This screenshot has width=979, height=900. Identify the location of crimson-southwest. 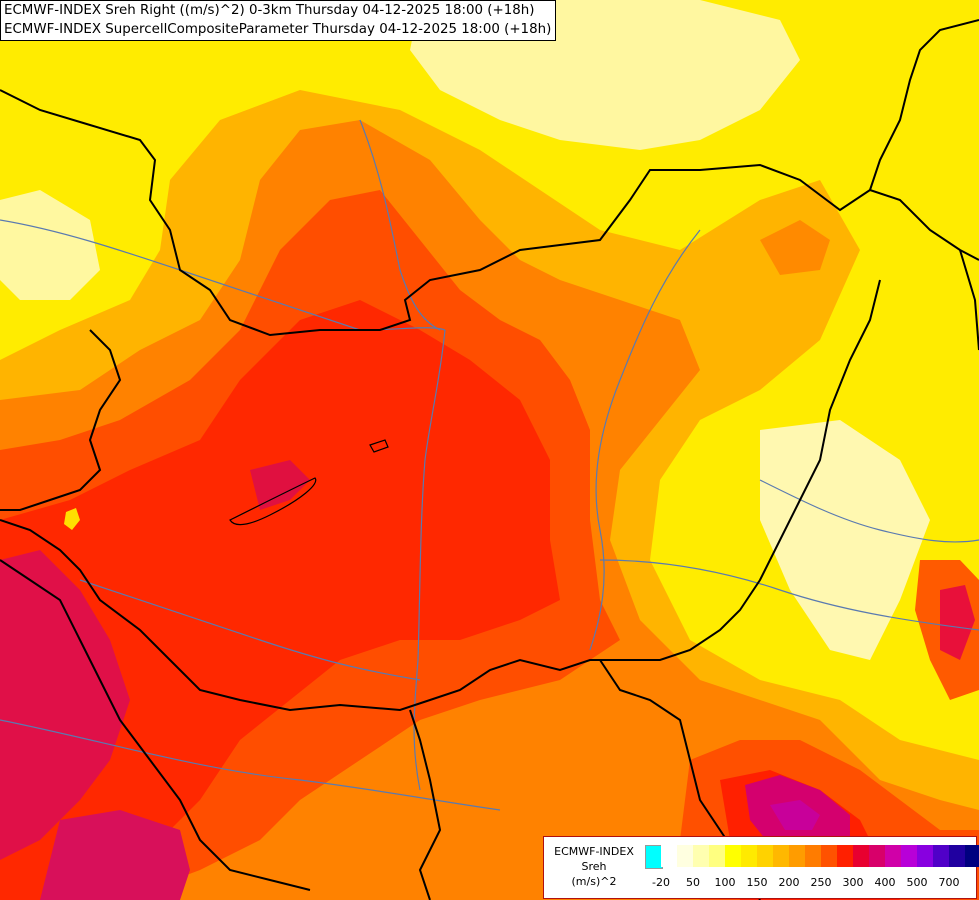
(115, 855).